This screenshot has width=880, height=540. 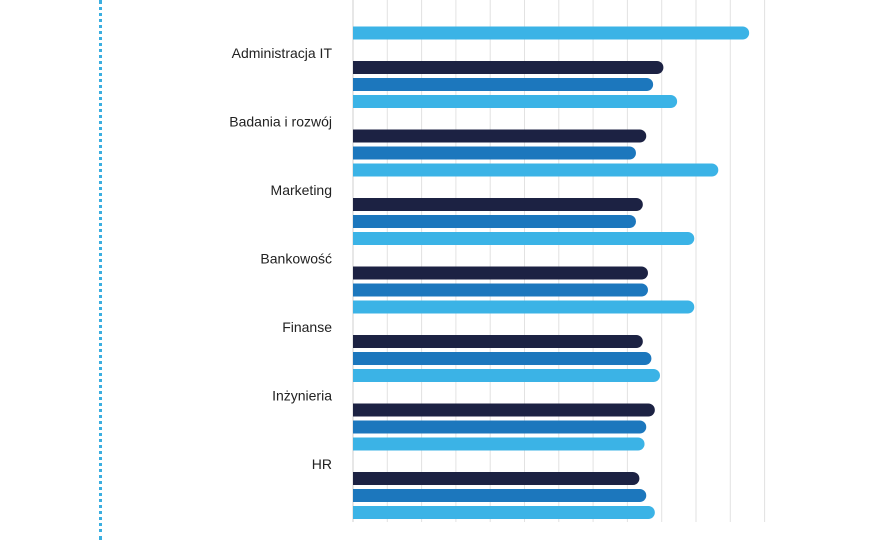 What do you see at coordinates (322, 464) in the screenshot?
I see `category-label: HR` at bounding box center [322, 464].